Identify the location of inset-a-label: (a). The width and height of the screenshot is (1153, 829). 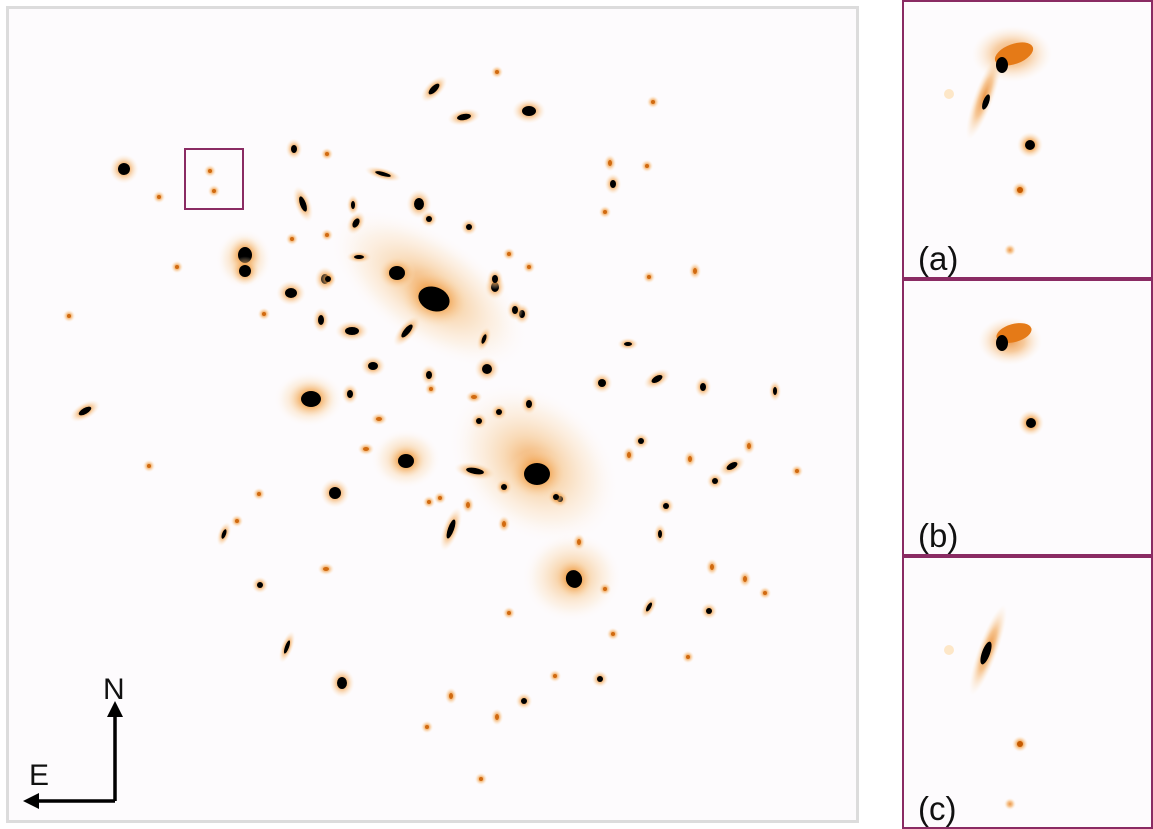
(938, 258).